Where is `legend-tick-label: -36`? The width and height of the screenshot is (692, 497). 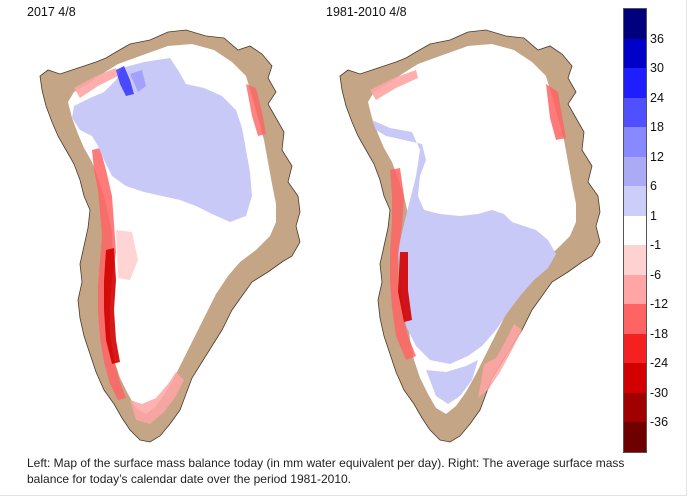
legend-tick-label: -36 is located at coordinates (659, 422).